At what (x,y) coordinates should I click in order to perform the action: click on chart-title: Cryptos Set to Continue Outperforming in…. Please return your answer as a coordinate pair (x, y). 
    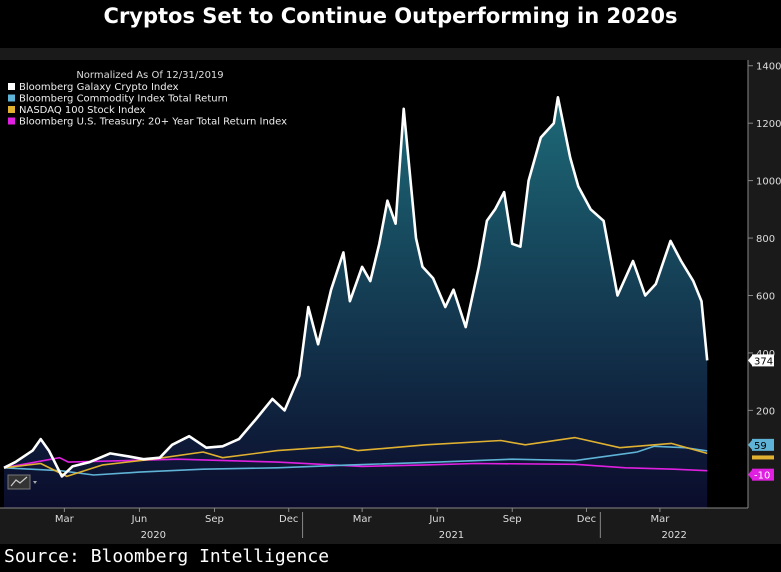
    Looking at the image, I should click on (390, 16).